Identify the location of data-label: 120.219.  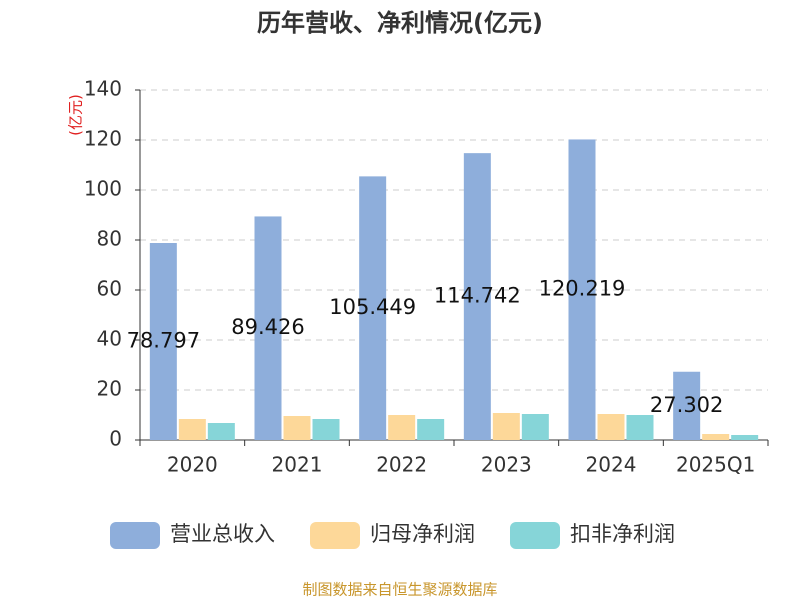
(582, 289).